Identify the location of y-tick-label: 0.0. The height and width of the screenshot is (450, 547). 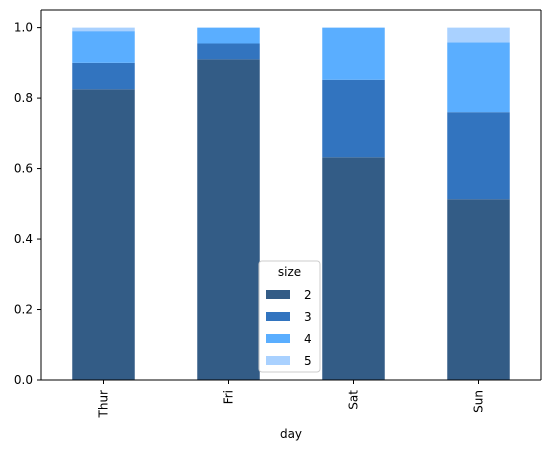
(23, 380).